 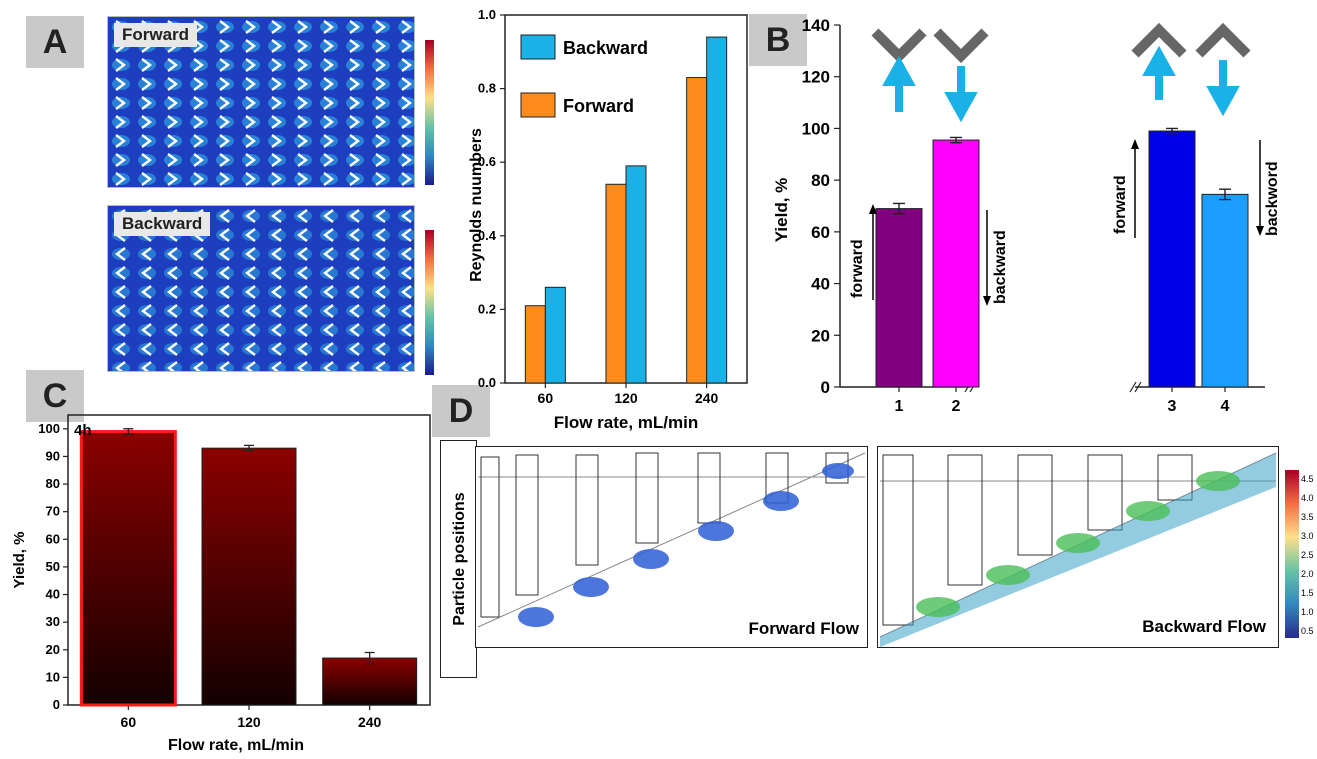 I want to click on backward-flow-caption: Backward Flow, so click(x=1204, y=626).